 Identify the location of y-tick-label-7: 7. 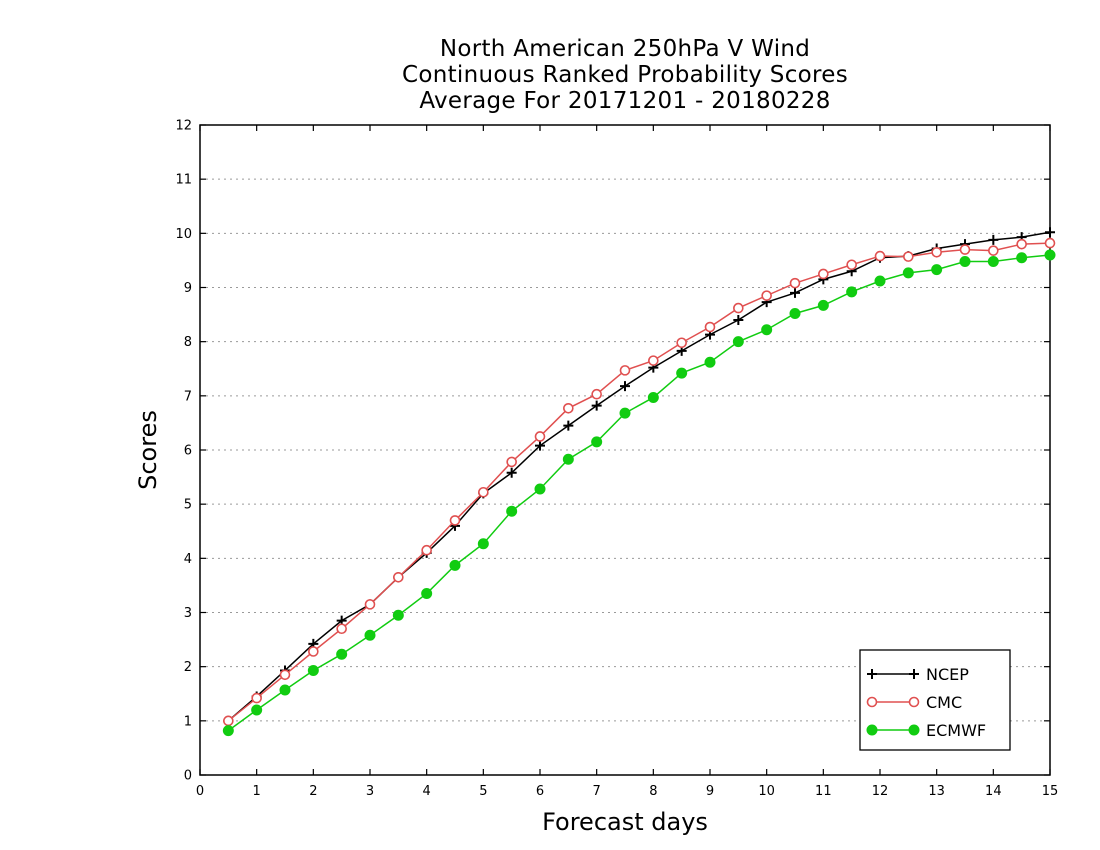
(188, 396).